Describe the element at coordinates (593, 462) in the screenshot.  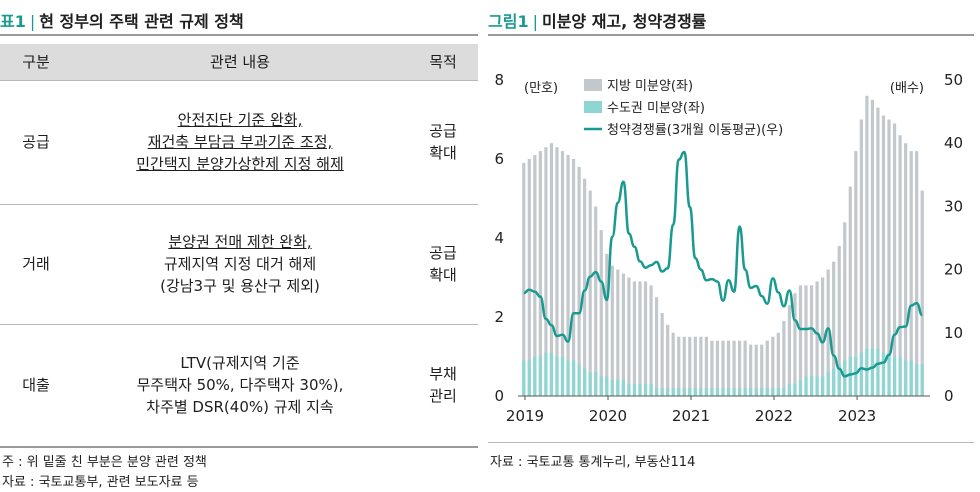
I see `figure-source: 자료 : 국토교통 통계누리, 부동산114` at that location.